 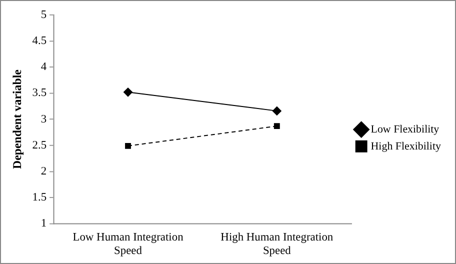 What do you see at coordinates (406, 146) in the screenshot?
I see `legend-label: High Flexibility` at bounding box center [406, 146].